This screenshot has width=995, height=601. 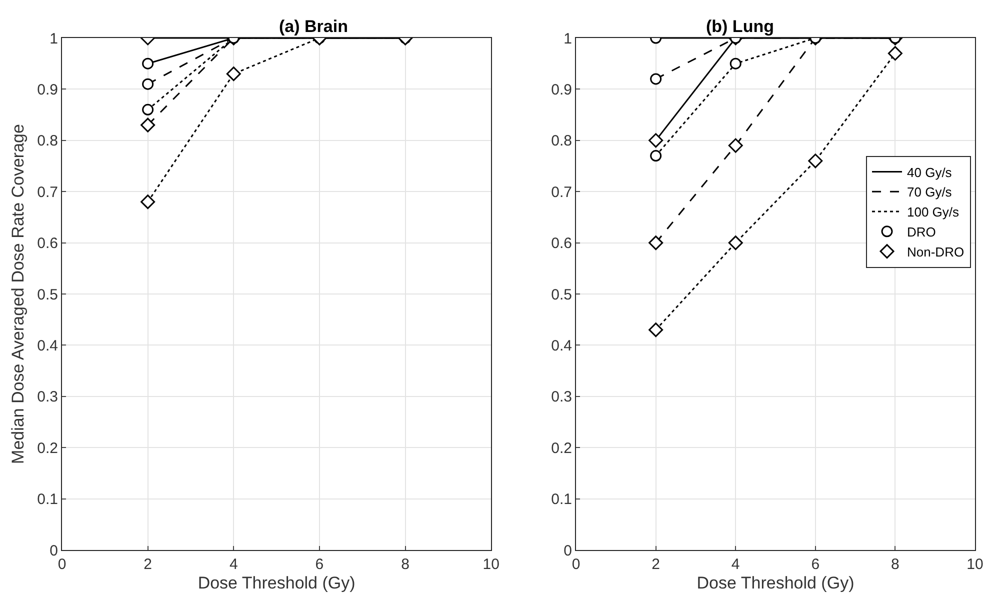 I want to click on chart-title: (b) Lung, so click(x=740, y=26).